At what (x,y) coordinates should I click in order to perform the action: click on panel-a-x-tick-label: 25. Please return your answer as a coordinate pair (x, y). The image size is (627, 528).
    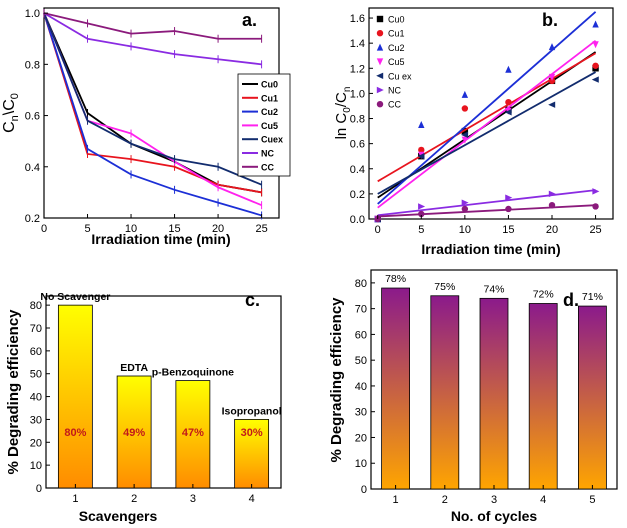
    Looking at the image, I should click on (261, 229).